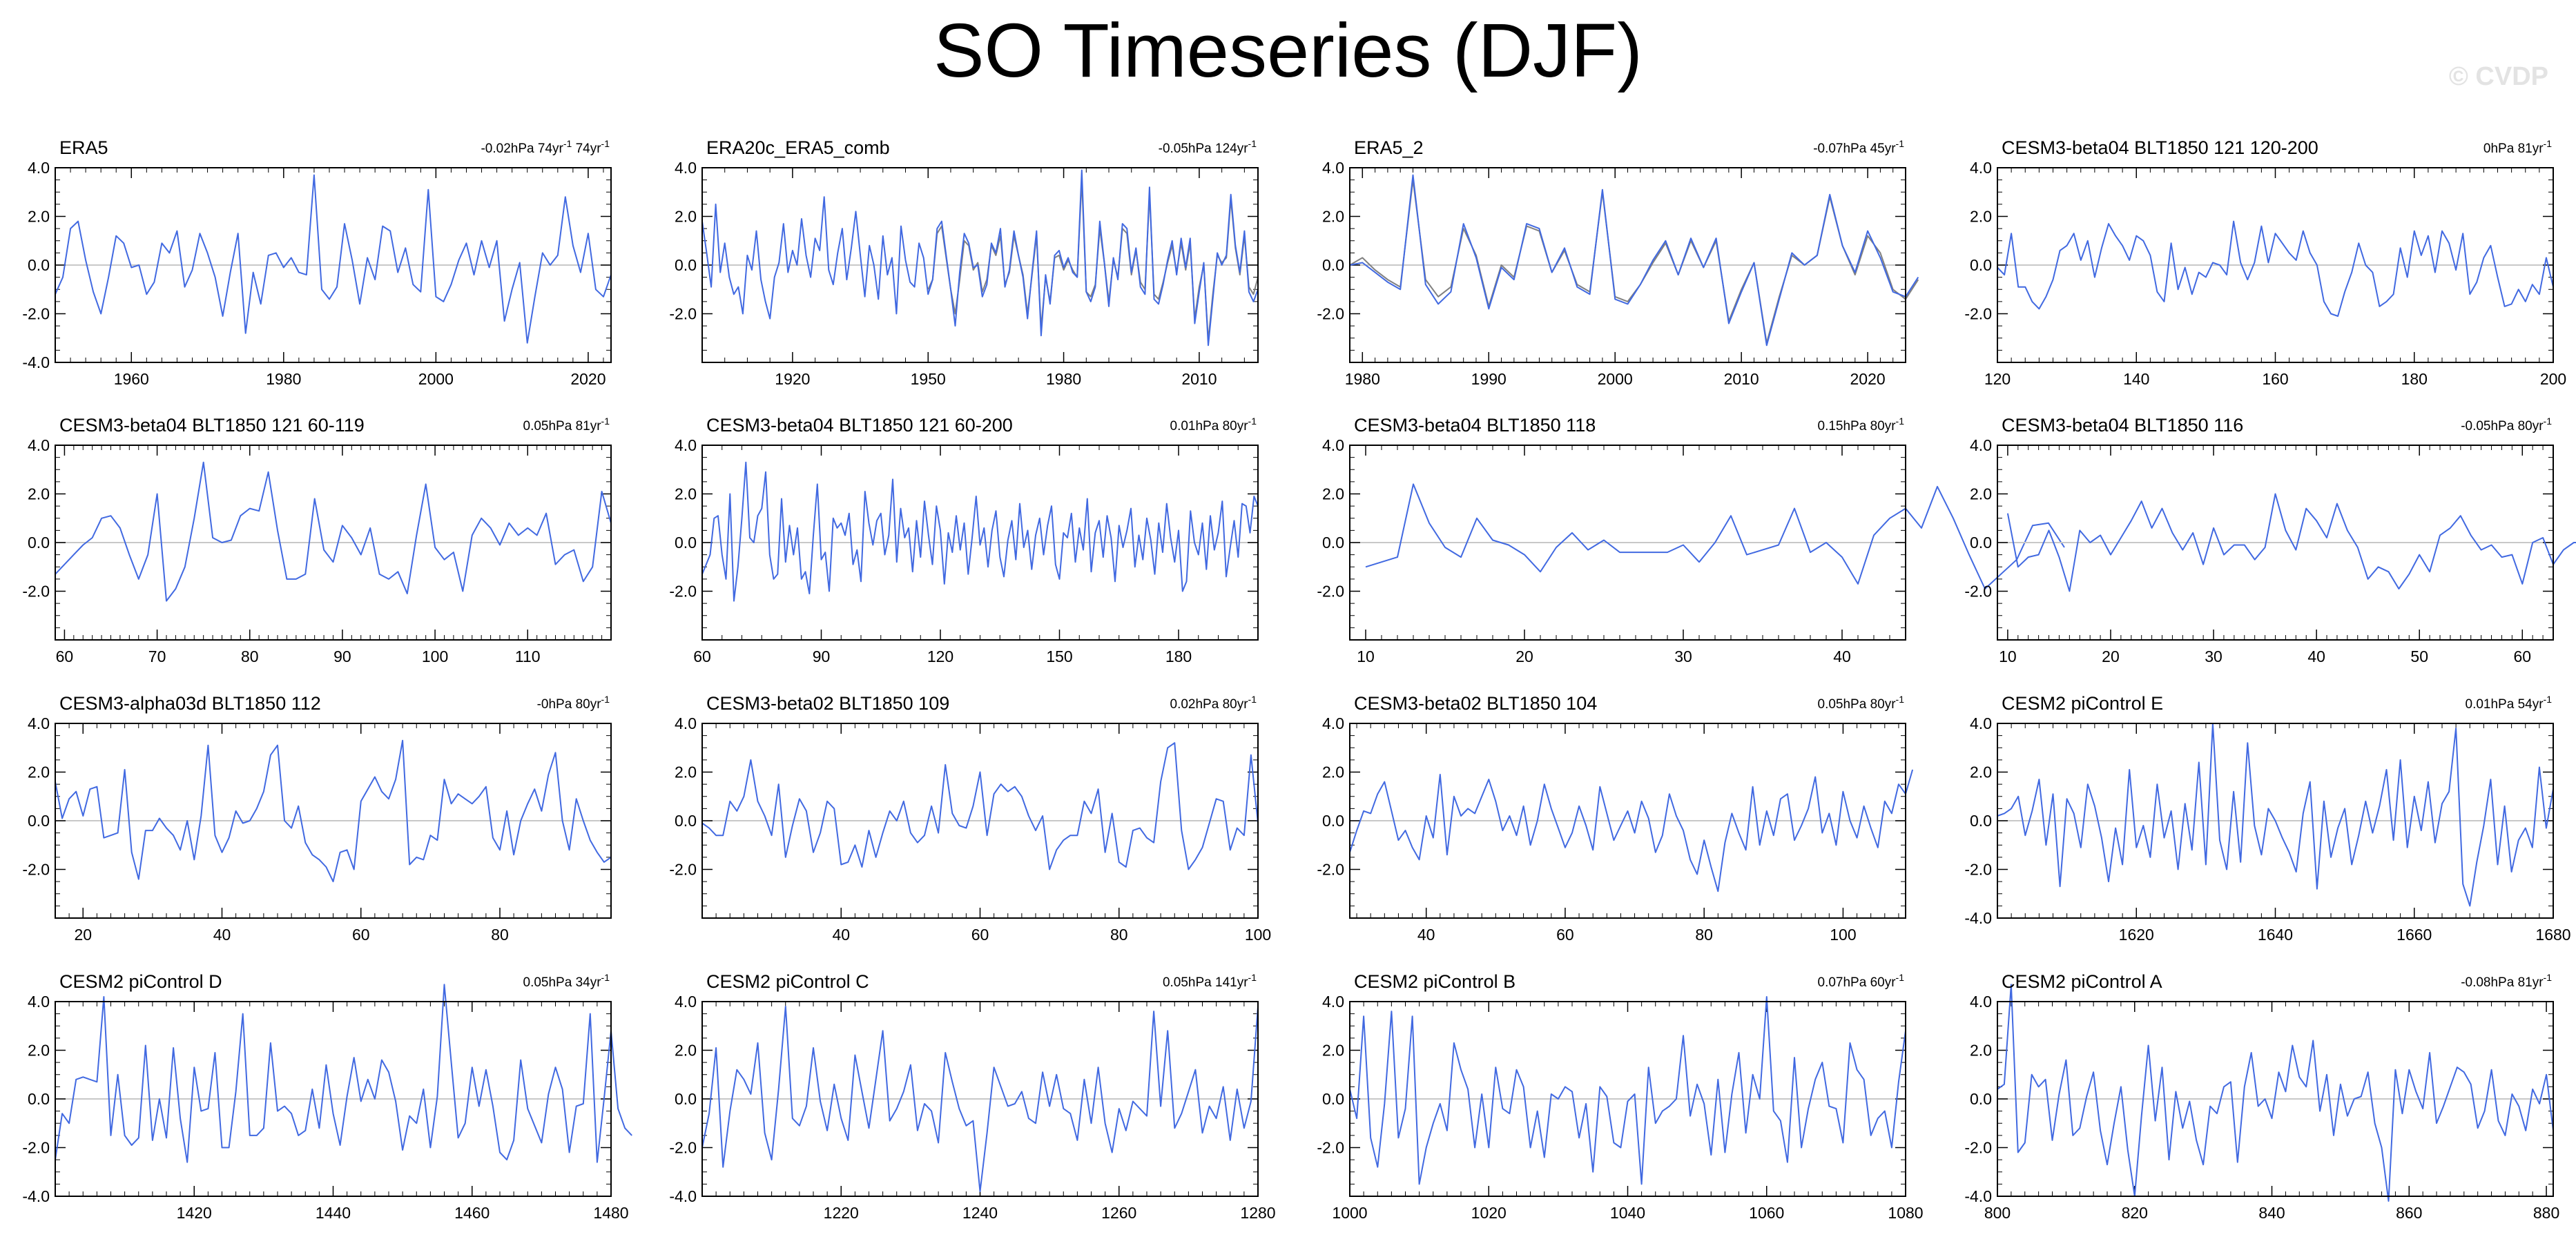 The height and width of the screenshot is (1257, 2576). What do you see at coordinates (1868, 379) in the screenshot?
I see `x-tick-label: 2020` at bounding box center [1868, 379].